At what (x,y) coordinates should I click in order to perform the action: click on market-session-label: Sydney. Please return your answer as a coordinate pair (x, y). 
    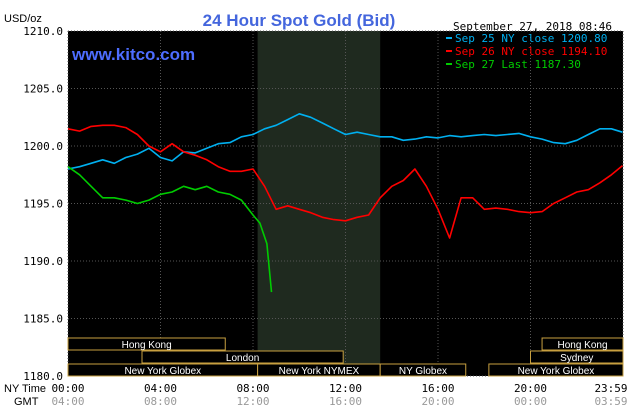
    Looking at the image, I should click on (576, 358).